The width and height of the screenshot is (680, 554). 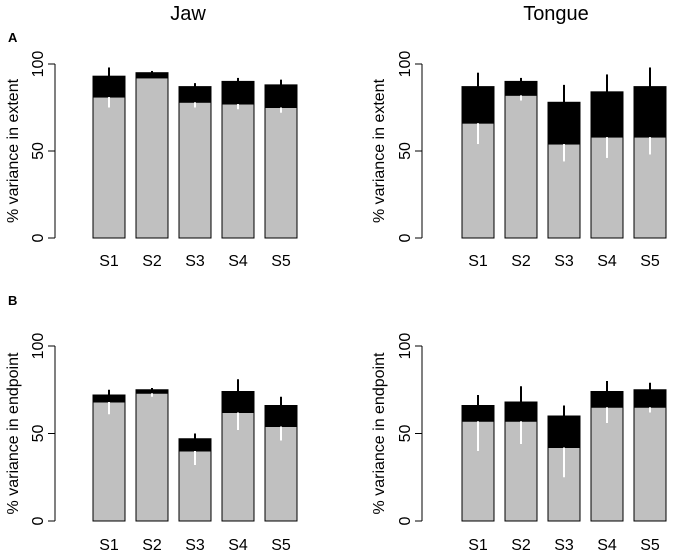 I want to click on row-label-b: B, so click(x=12, y=300).